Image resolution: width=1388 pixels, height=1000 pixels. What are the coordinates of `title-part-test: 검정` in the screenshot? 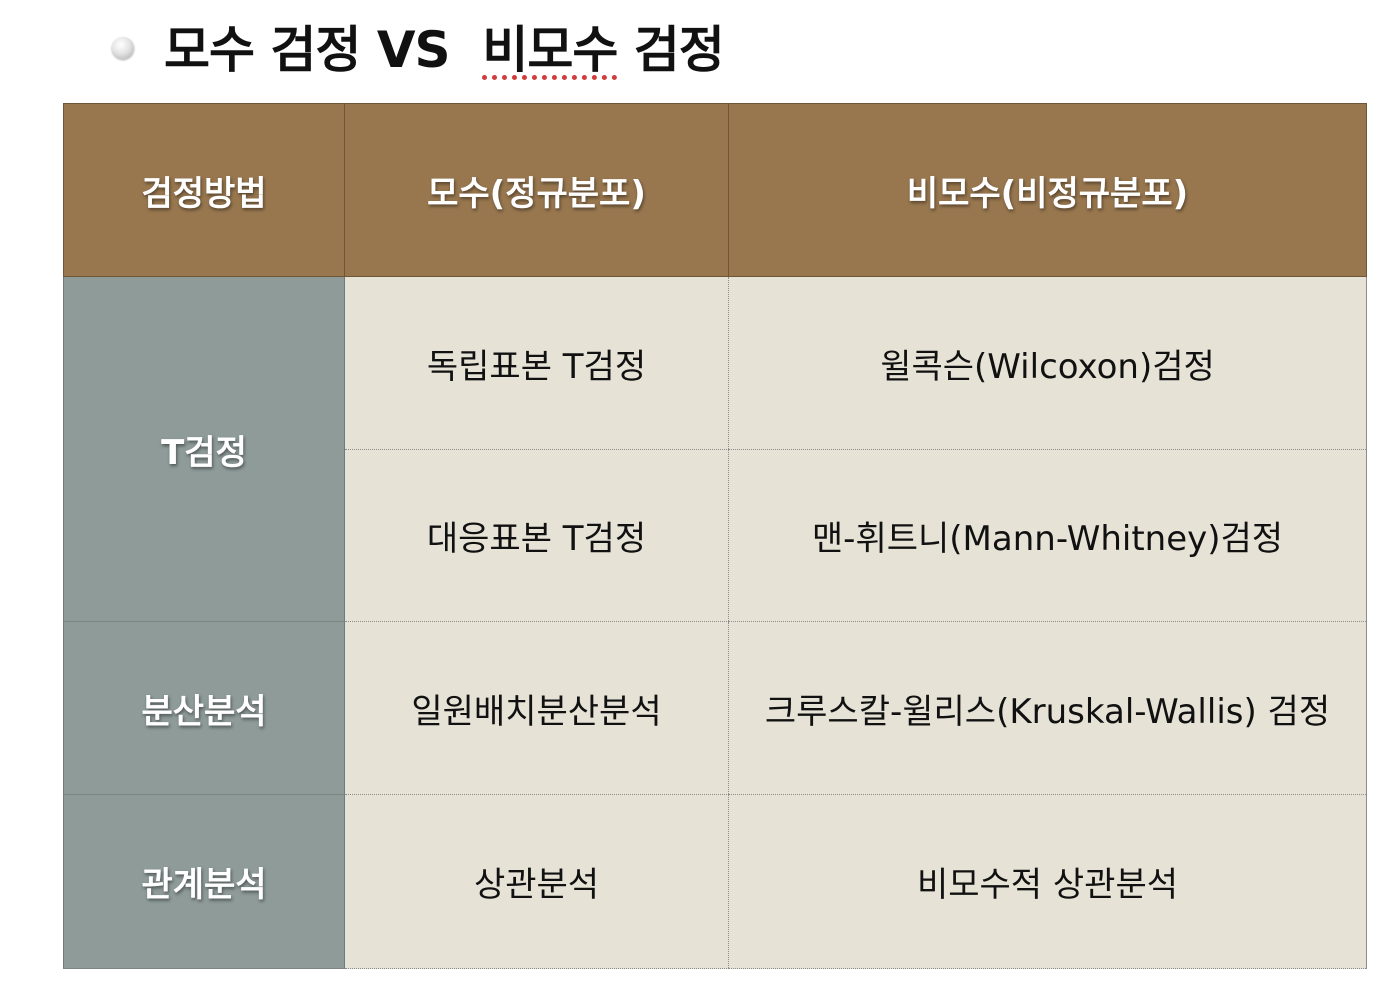 It's located at (671, 50).